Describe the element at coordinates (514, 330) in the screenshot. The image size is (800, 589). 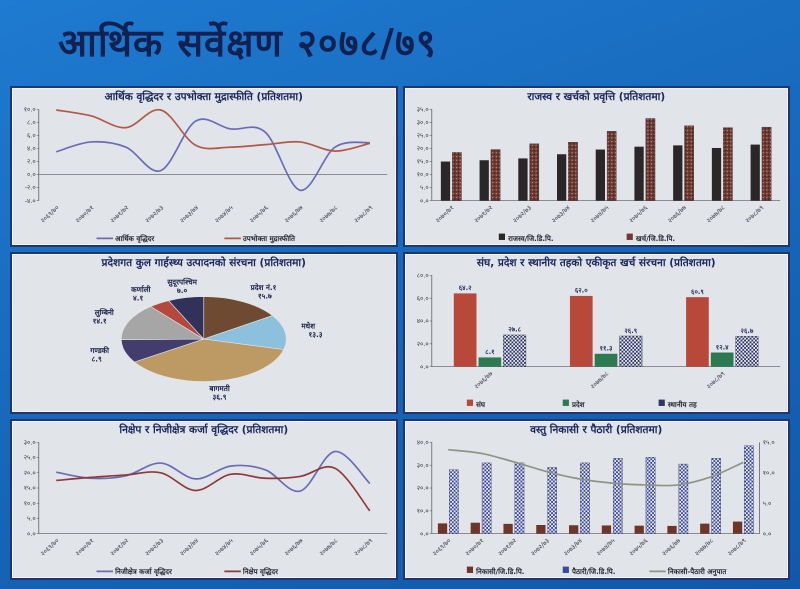
I see `svg-text: २७.८` at that location.